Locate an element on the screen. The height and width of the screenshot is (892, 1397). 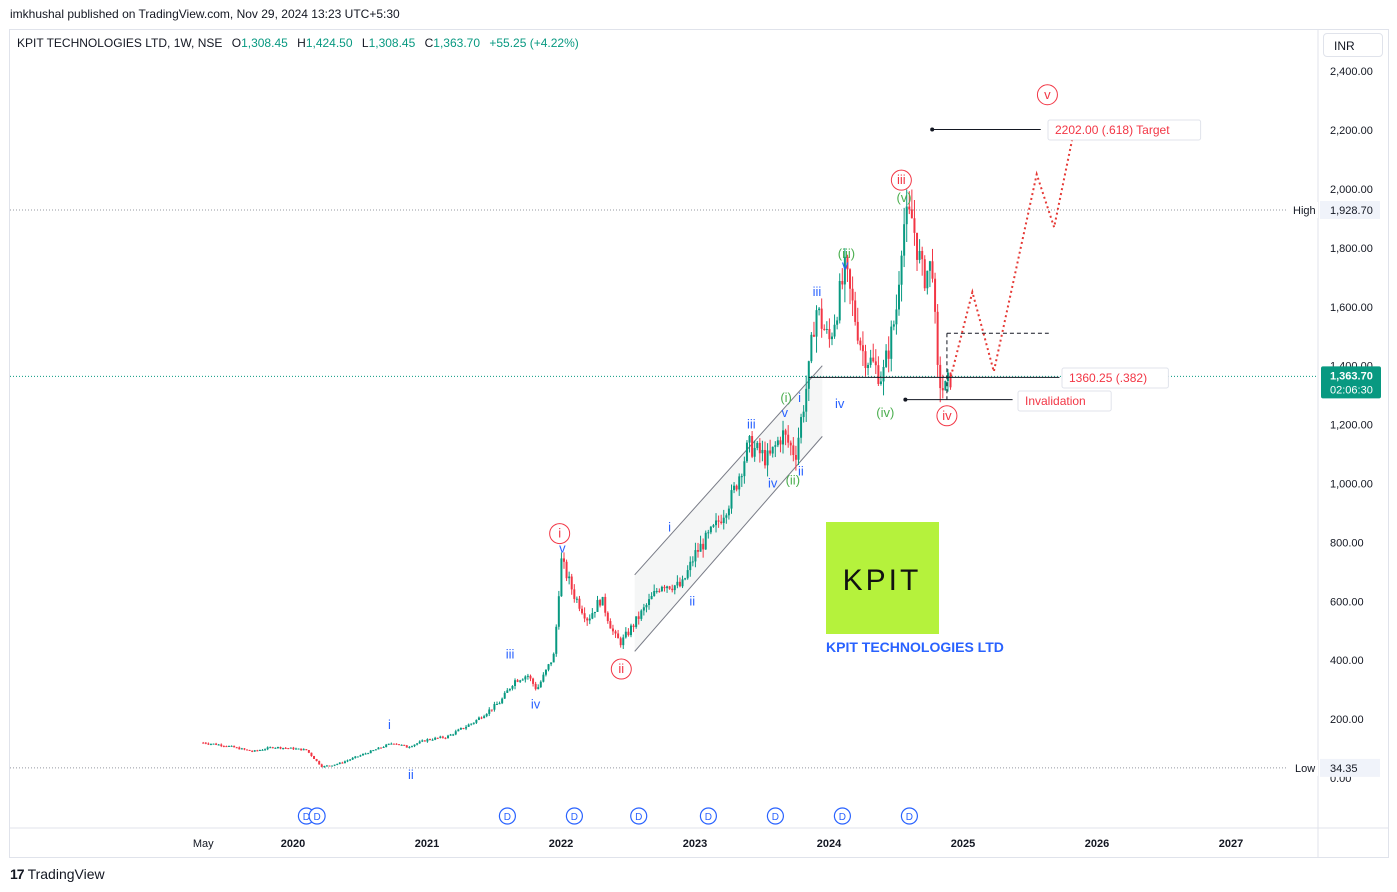
x-tick-label: 2020 is located at coordinates (293, 844).